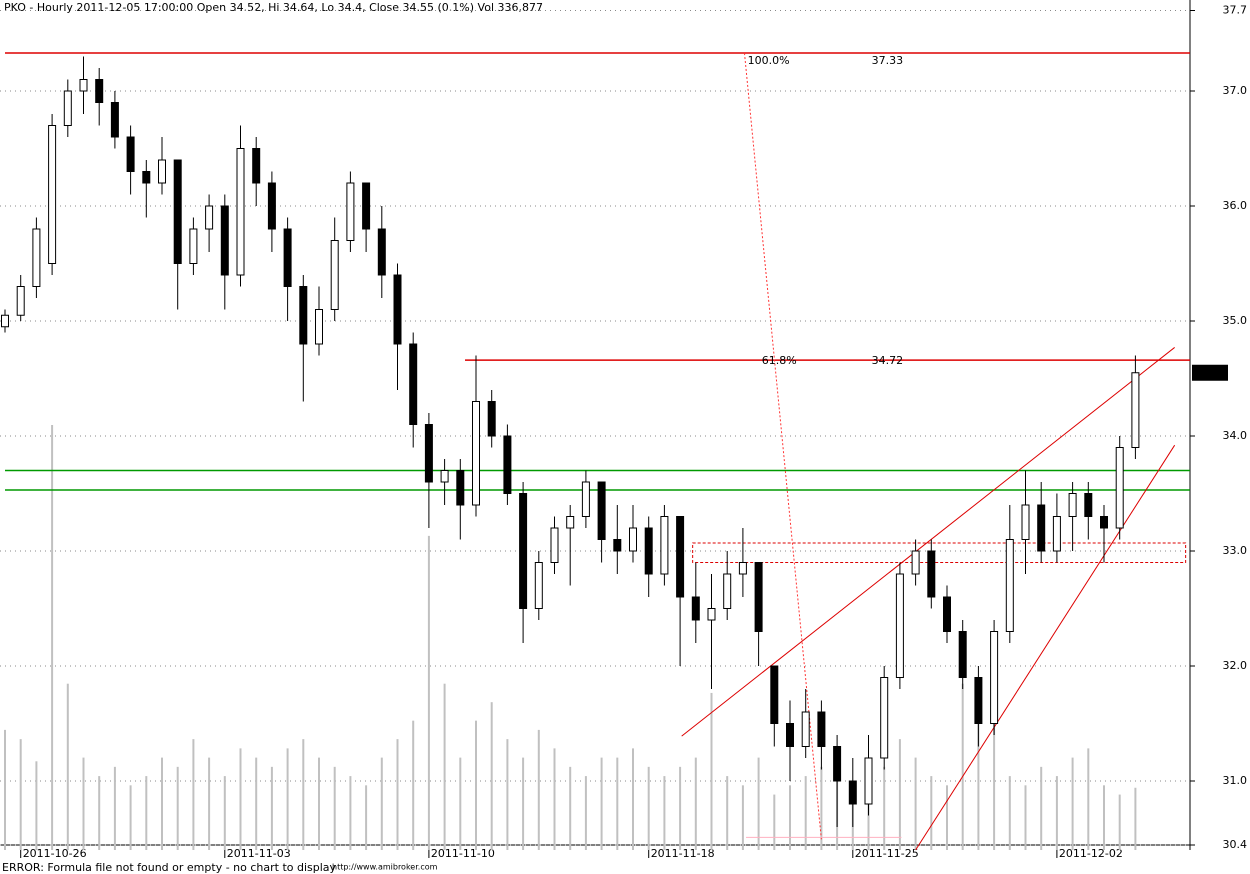 This screenshot has width=1250, height=874. I want to click on y-tick-label: 31.0, so click(1235, 780).